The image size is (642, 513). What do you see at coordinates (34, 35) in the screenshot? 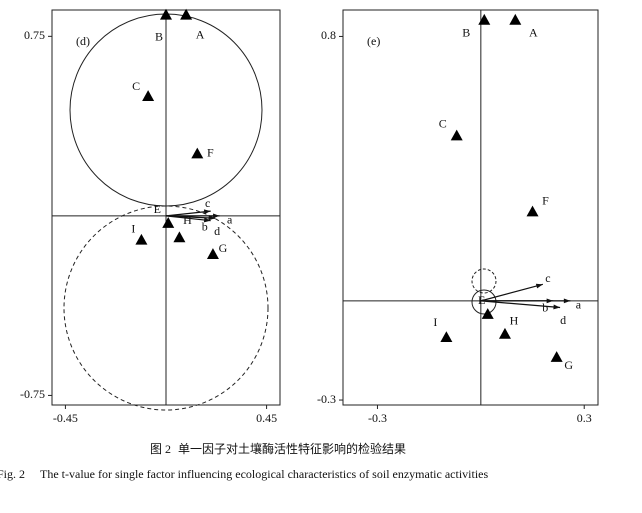
I see `y-tick-label: 0.75` at bounding box center [34, 35].